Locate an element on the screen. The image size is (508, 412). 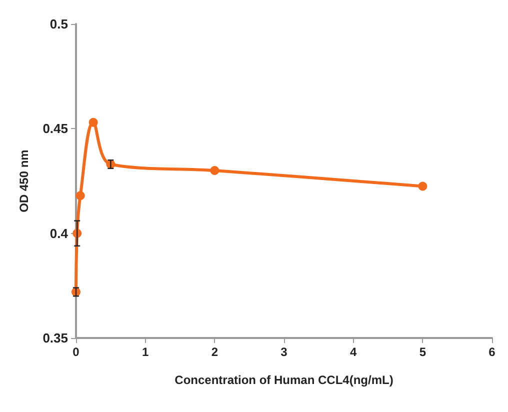
x-tick-label: 2 is located at coordinates (214, 352).